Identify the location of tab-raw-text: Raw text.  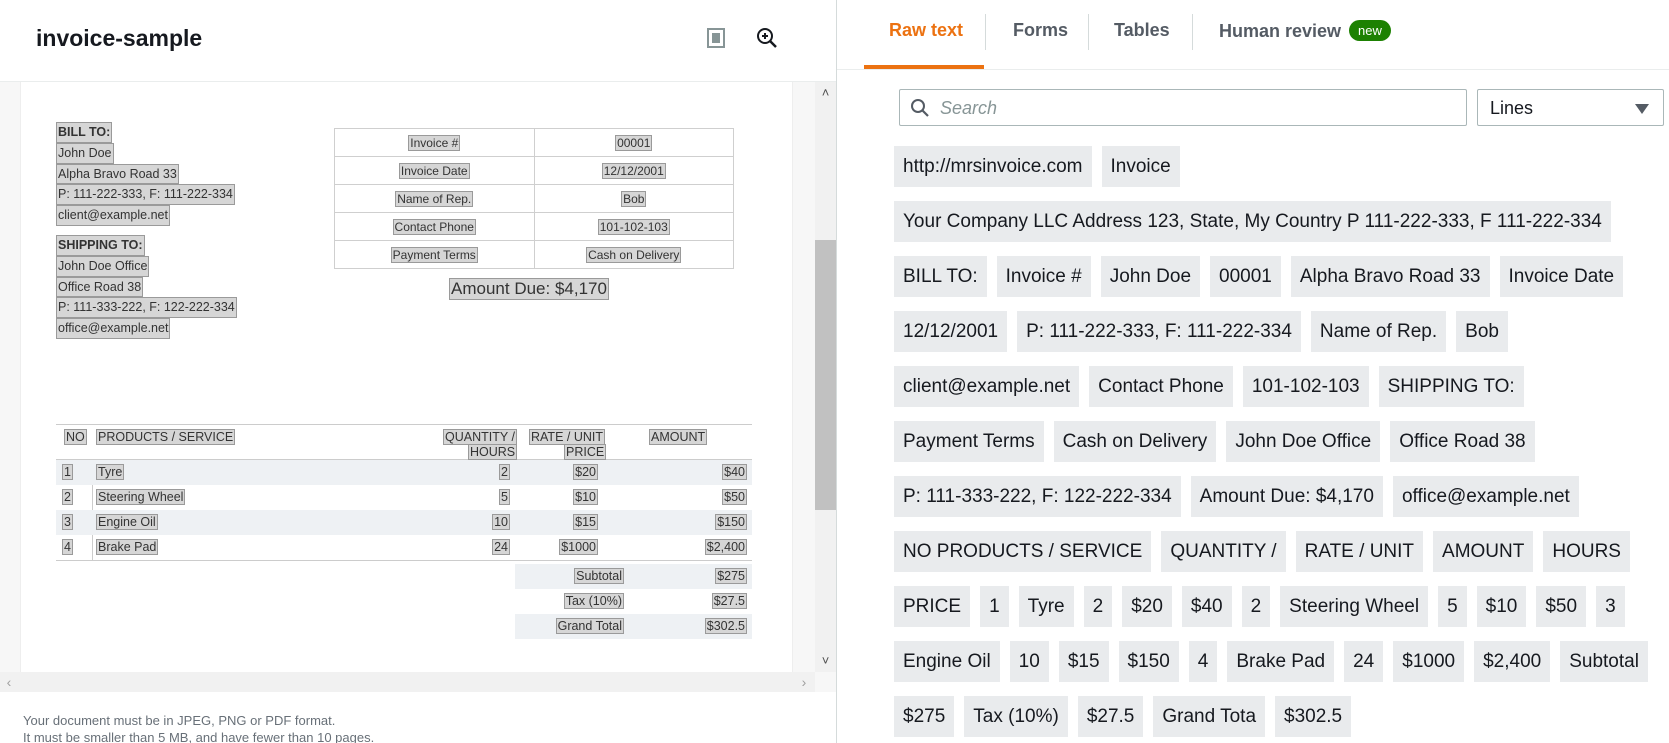
(926, 30).